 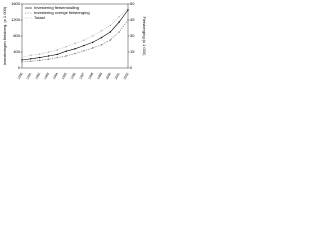 What do you see at coordinates (81, 76) in the screenshot?
I see `x-tick-label: 1997` at bounding box center [81, 76].